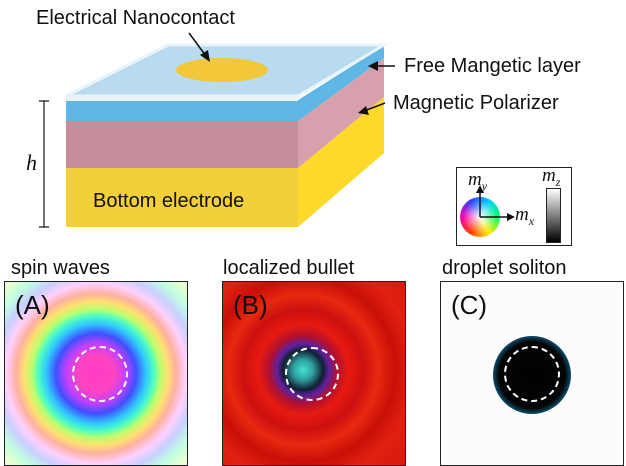 The width and height of the screenshot is (626, 466). What do you see at coordinates (551, 177) in the screenshot?
I see `mz-label: mz` at bounding box center [551, 177].